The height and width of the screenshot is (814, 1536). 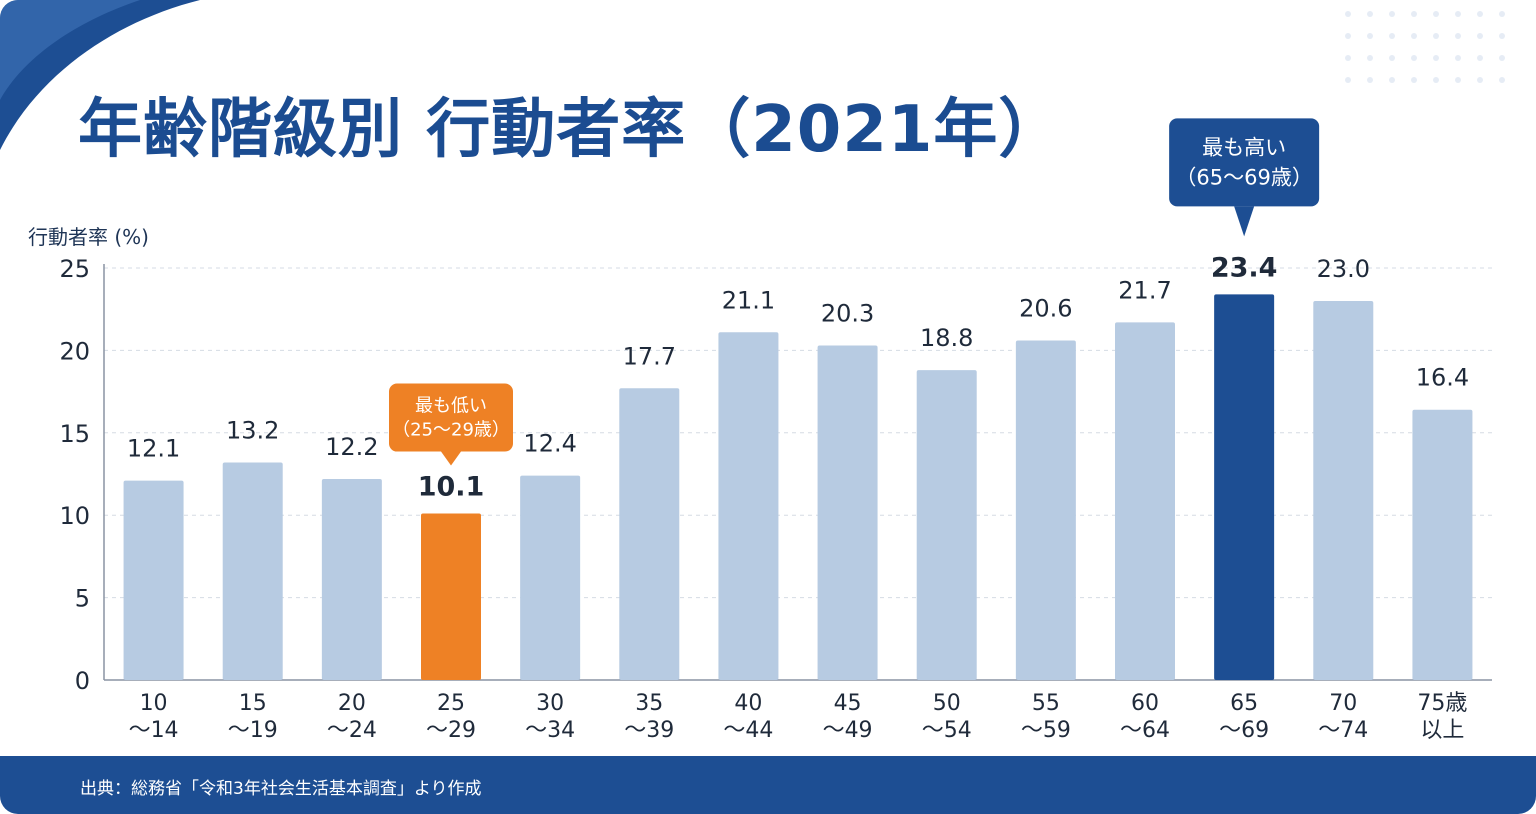 I want to click on y-tick-label: 25, so click(x=74, y=269).